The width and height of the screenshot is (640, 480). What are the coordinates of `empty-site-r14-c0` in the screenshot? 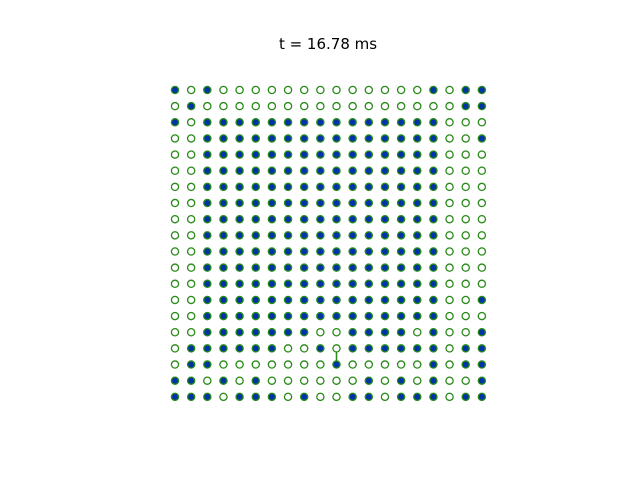 It's located at (175, 316).